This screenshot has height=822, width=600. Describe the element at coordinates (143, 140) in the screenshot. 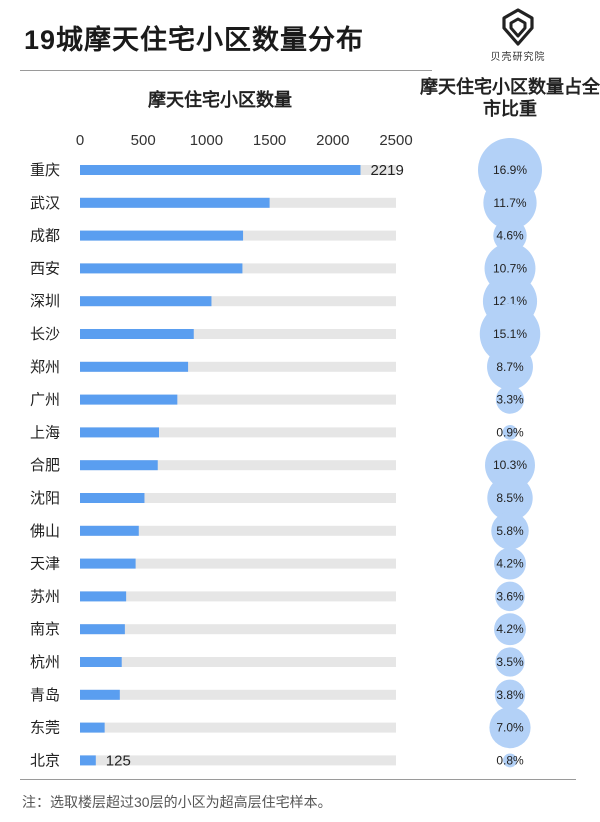

I see `x-tick-label: 500` at that location.